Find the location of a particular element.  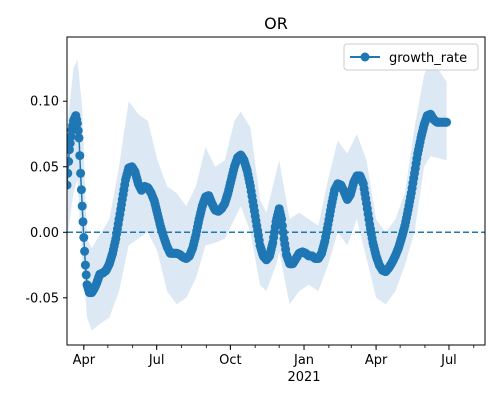

y-axis: 0.10 0.05 0.00 -0.05 is located at coordinates (46, 200).